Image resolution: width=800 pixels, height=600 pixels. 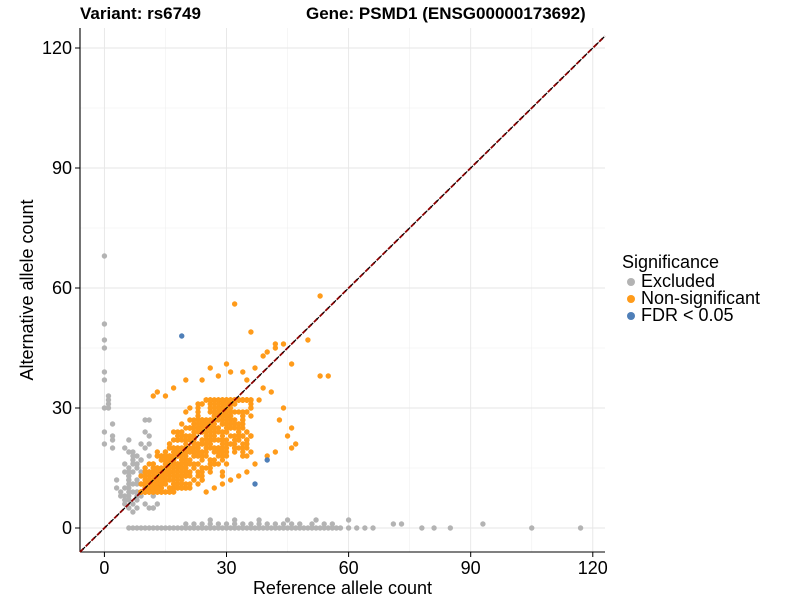 I want to click on legend-label-fdr: FDR < 0.05, so click(x=687, y=315).